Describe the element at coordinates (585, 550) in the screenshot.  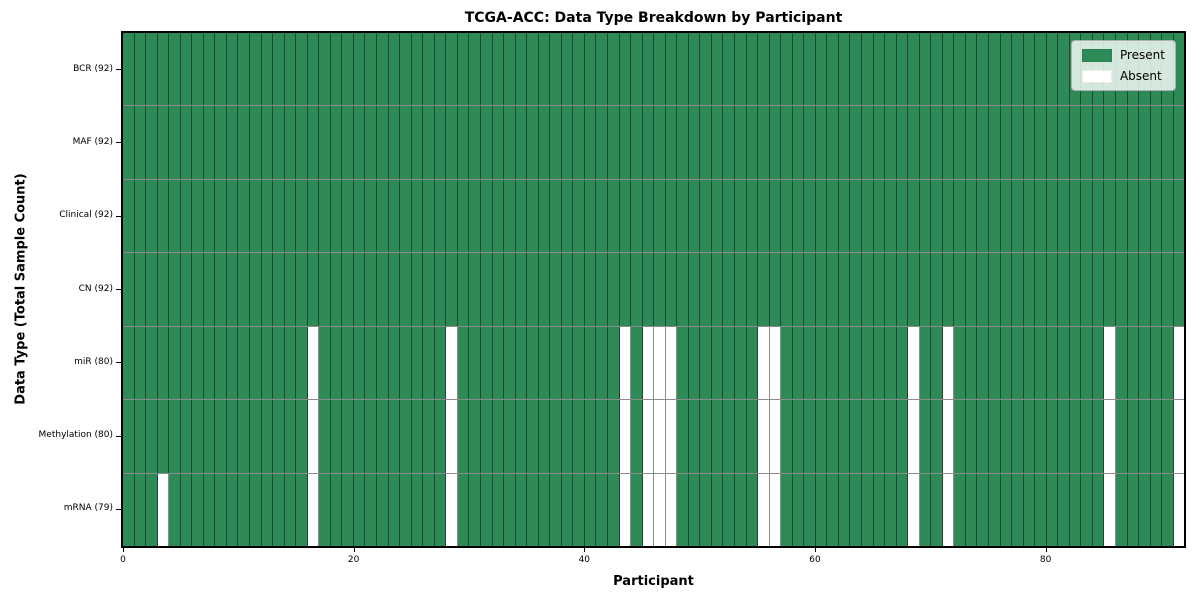
I see `x-tick-mark` at that location.